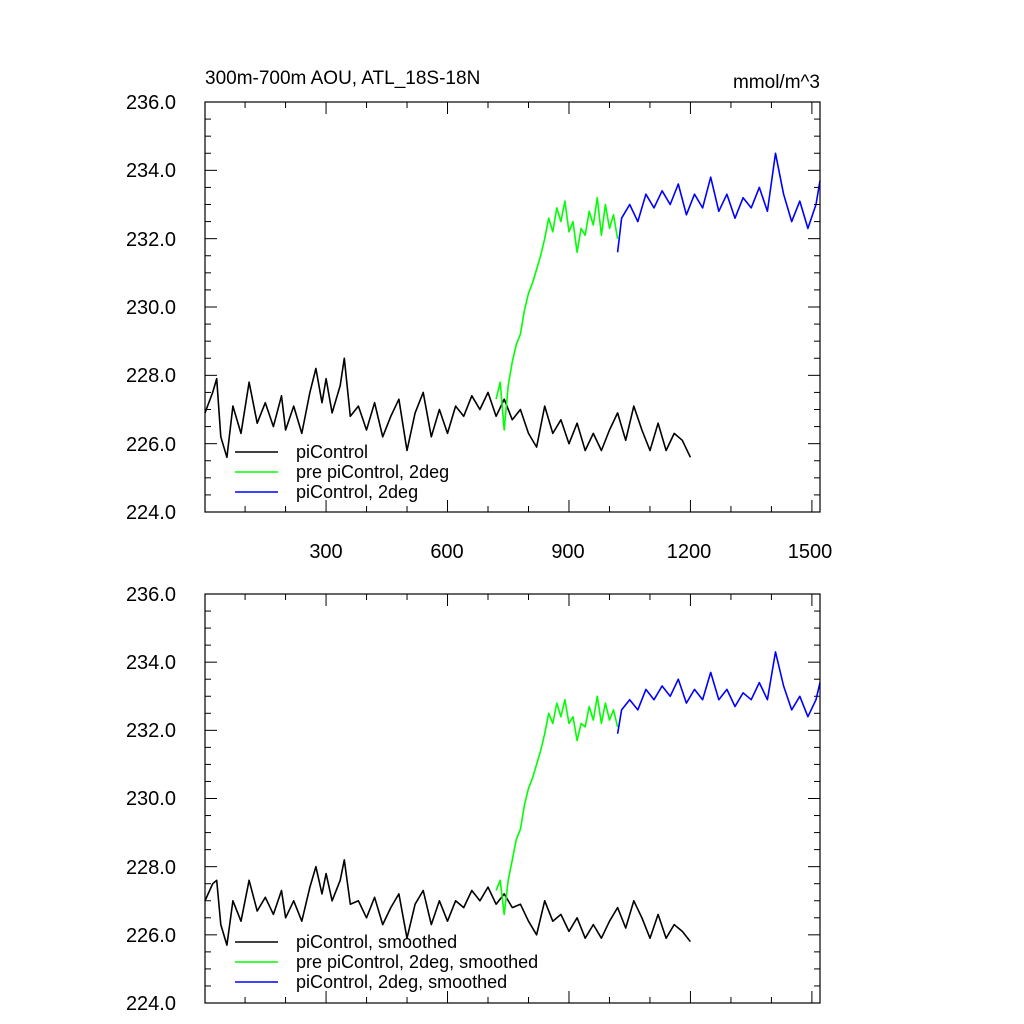  I want to click on top-y-tick-label: 224.0, so click(151, 513).